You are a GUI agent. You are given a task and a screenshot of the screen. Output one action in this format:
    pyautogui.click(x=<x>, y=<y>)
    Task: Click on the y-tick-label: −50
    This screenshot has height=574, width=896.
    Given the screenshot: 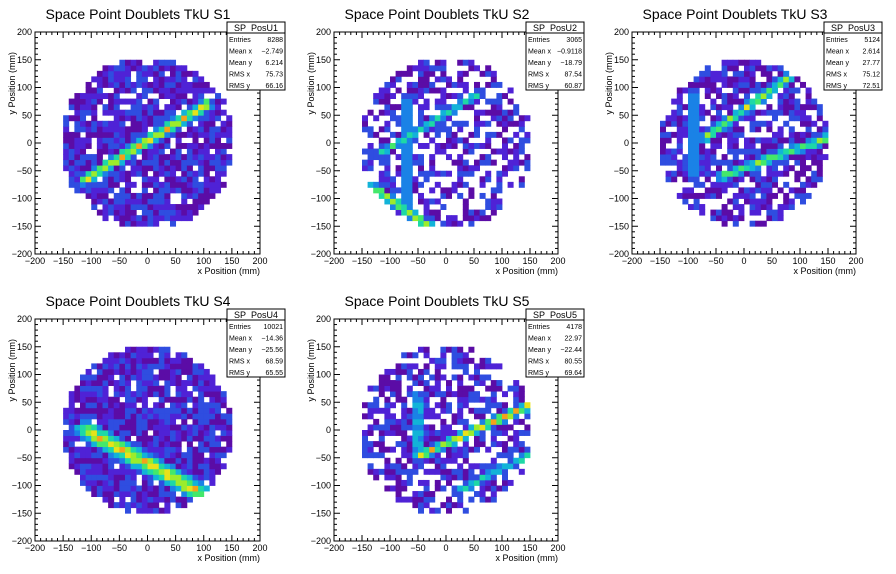 What is the action you would take?
    pyautogui.click(x=24, y=458)
    